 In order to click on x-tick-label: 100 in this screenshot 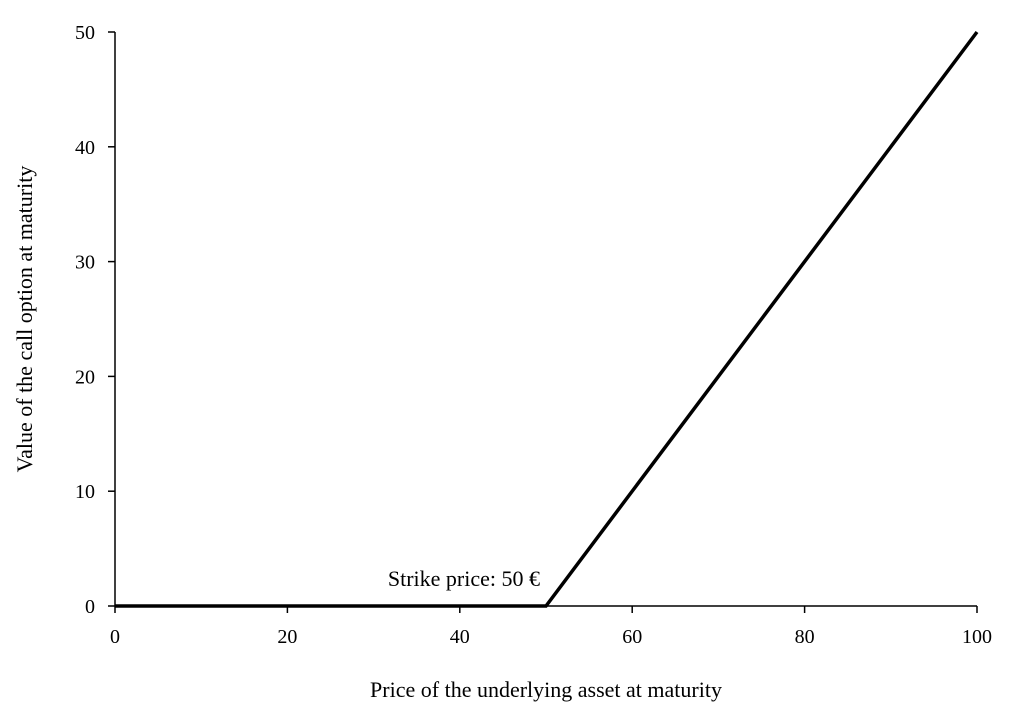, I will do `click(977, 637)`.